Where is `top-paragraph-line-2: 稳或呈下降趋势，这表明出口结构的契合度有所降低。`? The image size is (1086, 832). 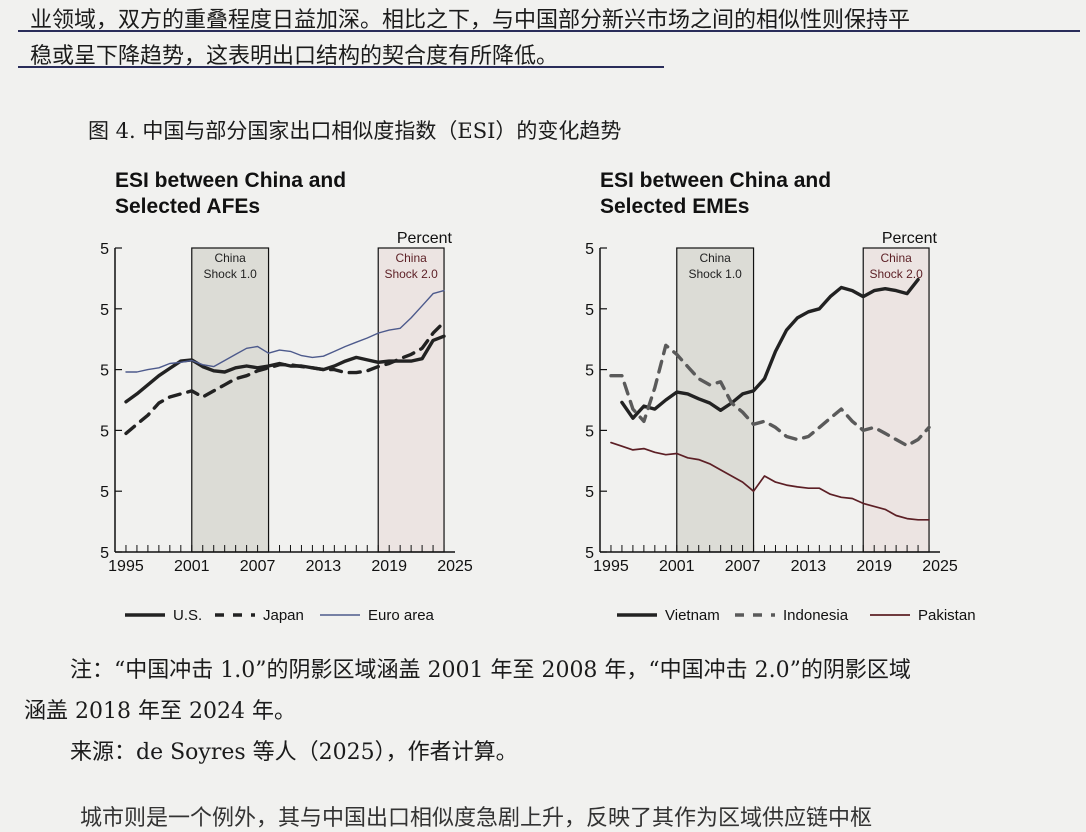 top-paragraph-line-2: 稳或呈下降趋势，这表明出口结构的契合度有所降低。 is located at coordinates (294, 56).